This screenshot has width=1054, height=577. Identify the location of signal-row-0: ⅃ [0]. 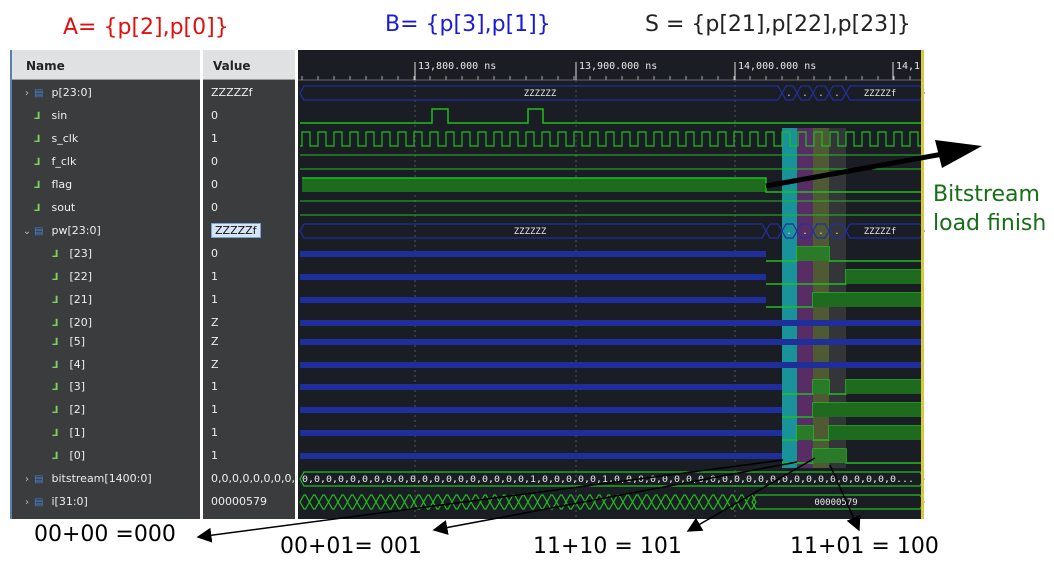
(68, 456).